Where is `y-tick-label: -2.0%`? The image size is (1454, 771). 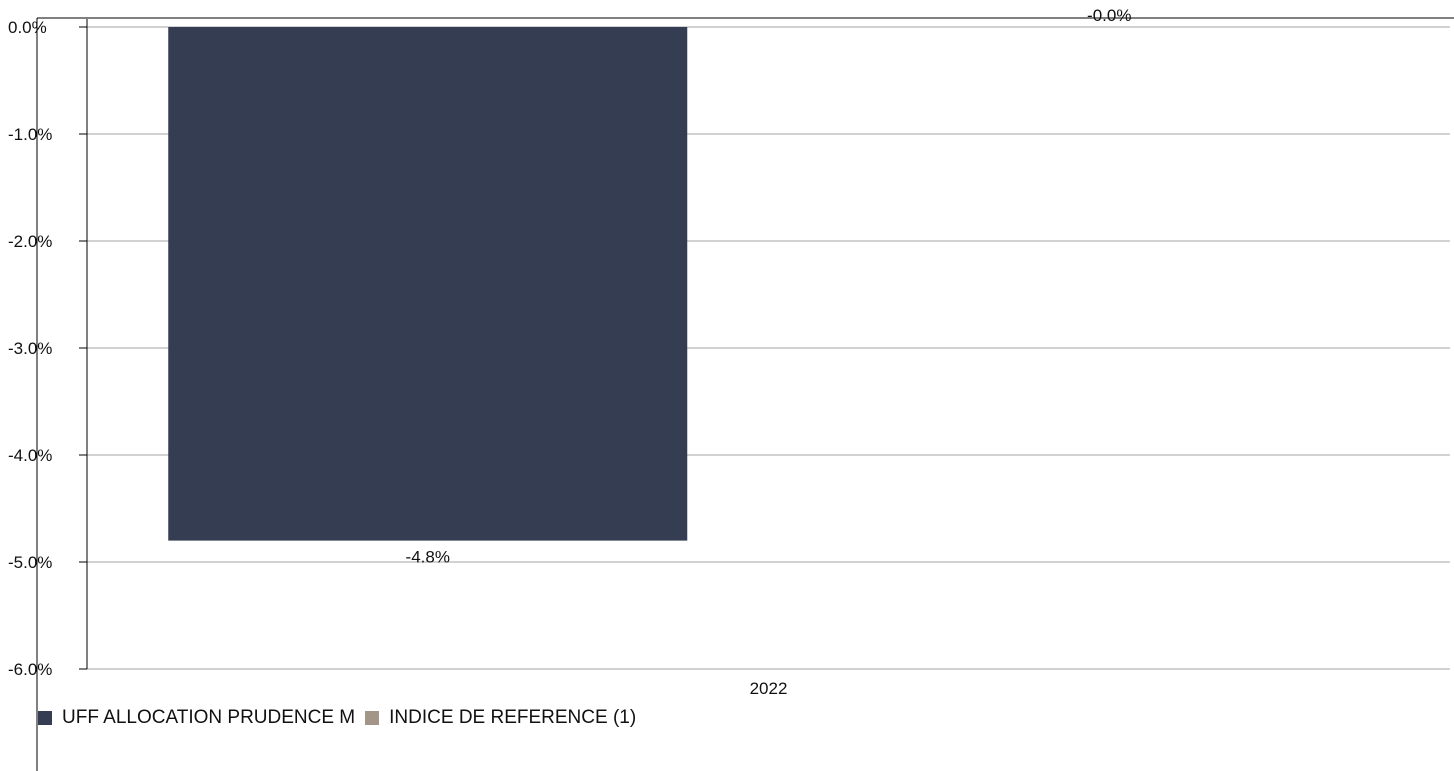
y-tick-label: -2.0% is located at coordinates (30, 241).